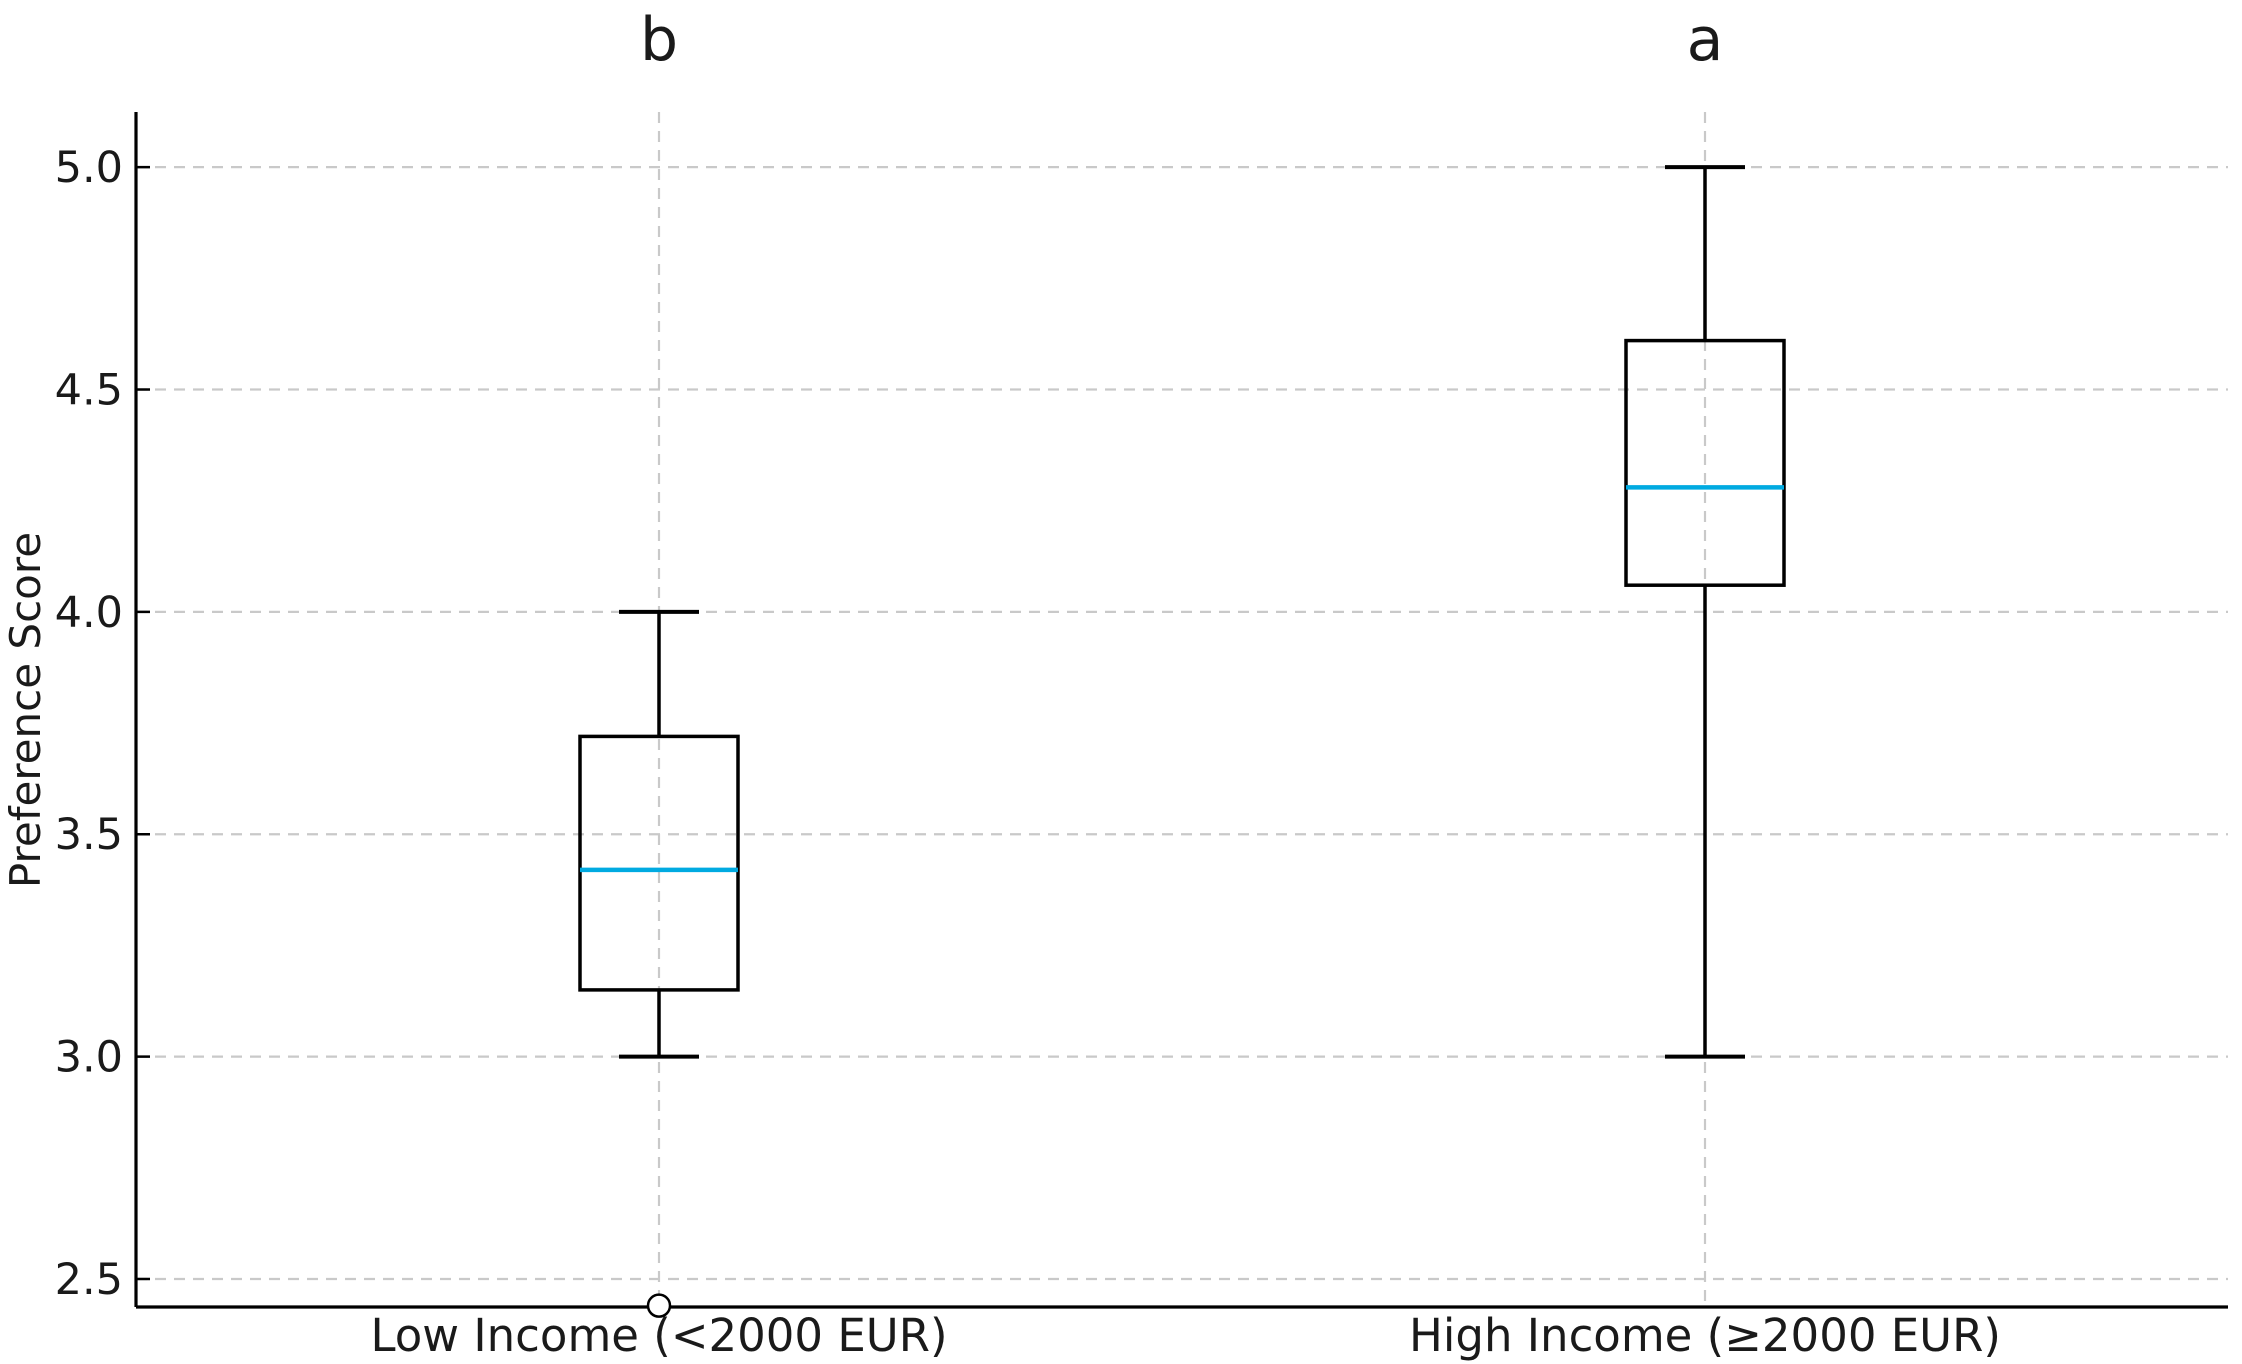  Describe the element at coordinates (89, 168) in the screenshot. I see `y-tick-label: 5.0` at that location.